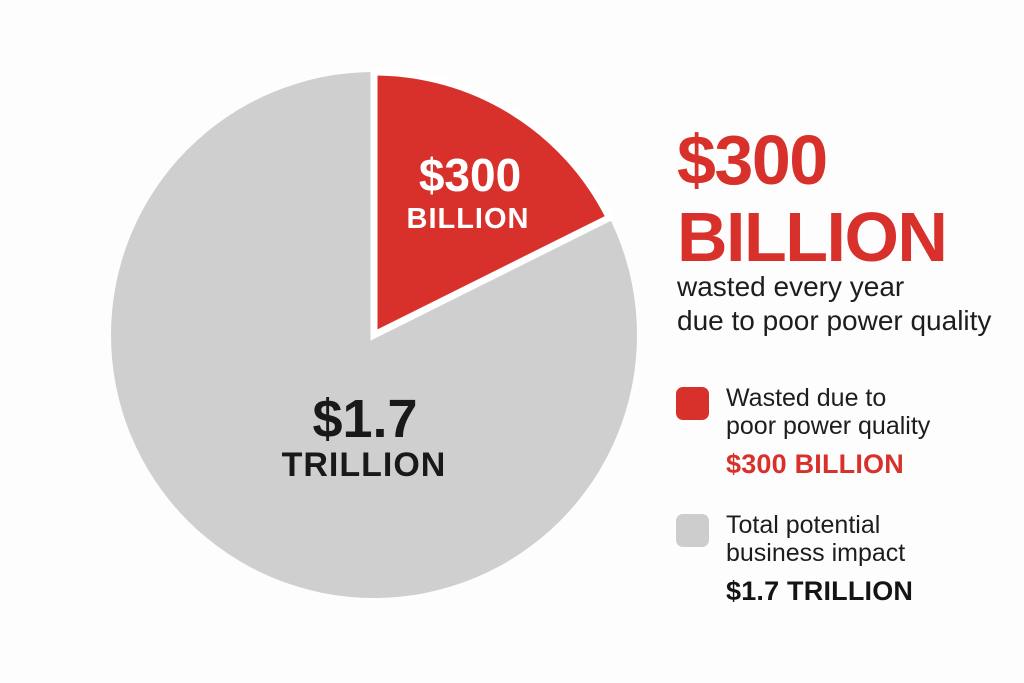  What do you see at coordinates (364, 419) in the screenshot?
I see `pie-label-total-value: $1.7` at bounding box center [364, 419].